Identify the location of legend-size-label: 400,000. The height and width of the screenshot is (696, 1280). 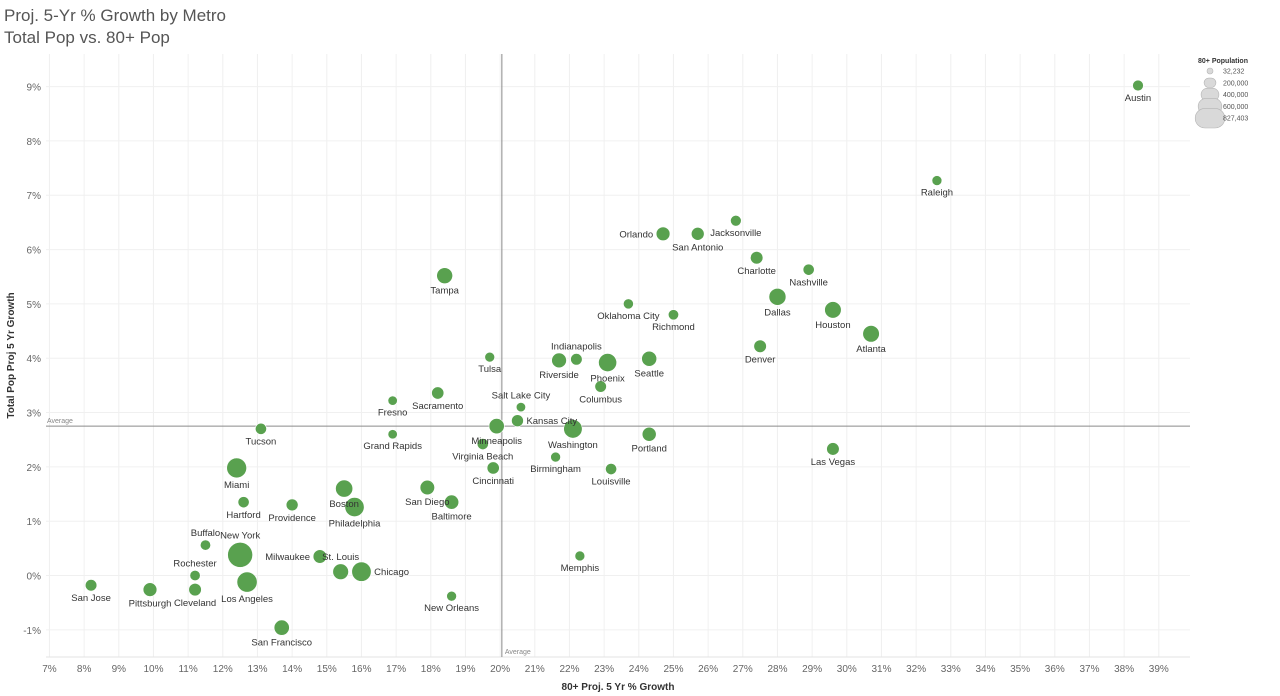
(1235, 95).